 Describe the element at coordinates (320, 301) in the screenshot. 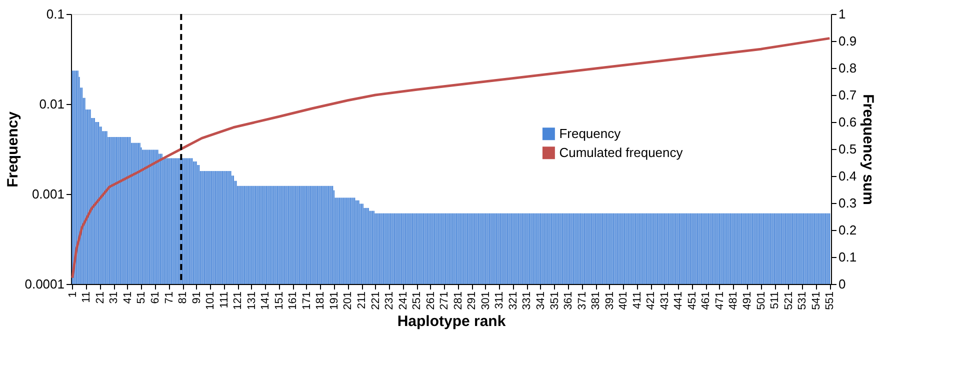

I see `x-tick-label: 181` at that location.